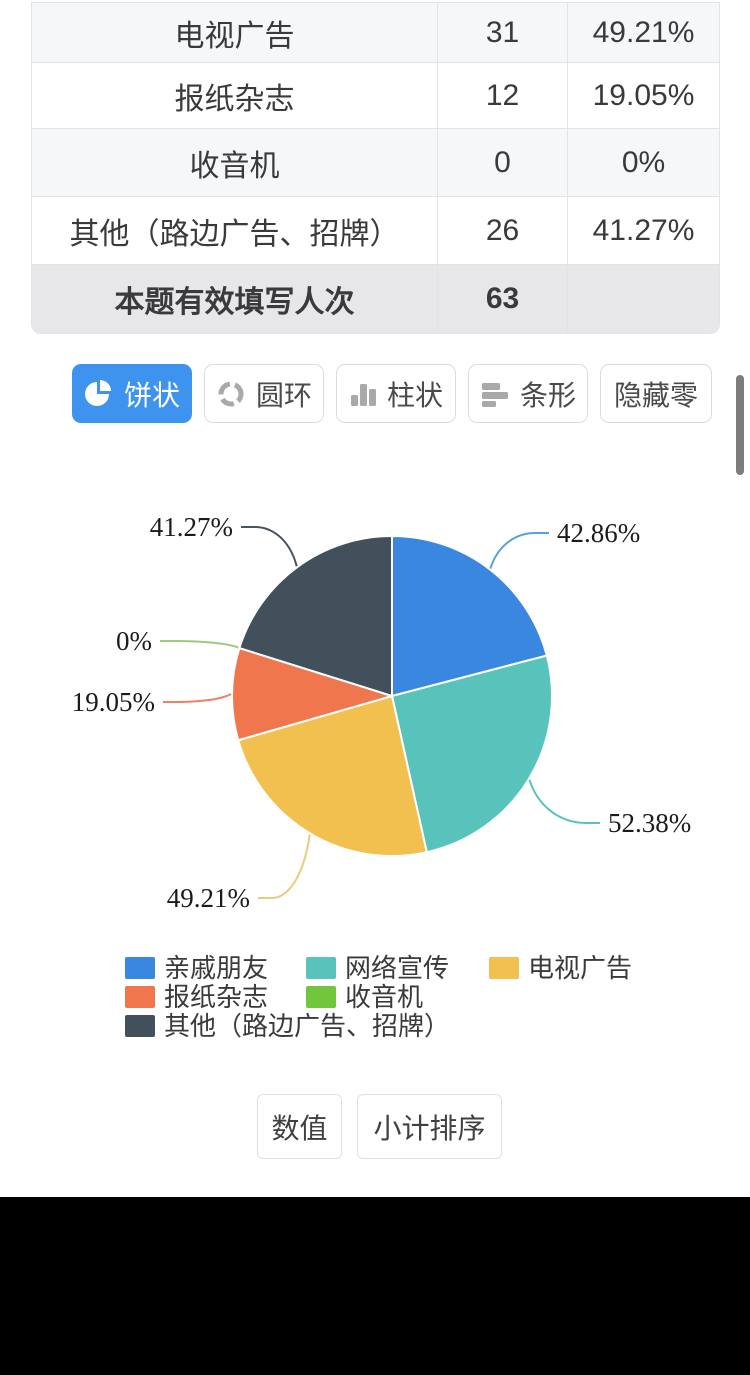  What do you see at coordinates (299, 1126) in the screenshot?
I see `show-values-button: 数值` at bounding box center [299, 1126].